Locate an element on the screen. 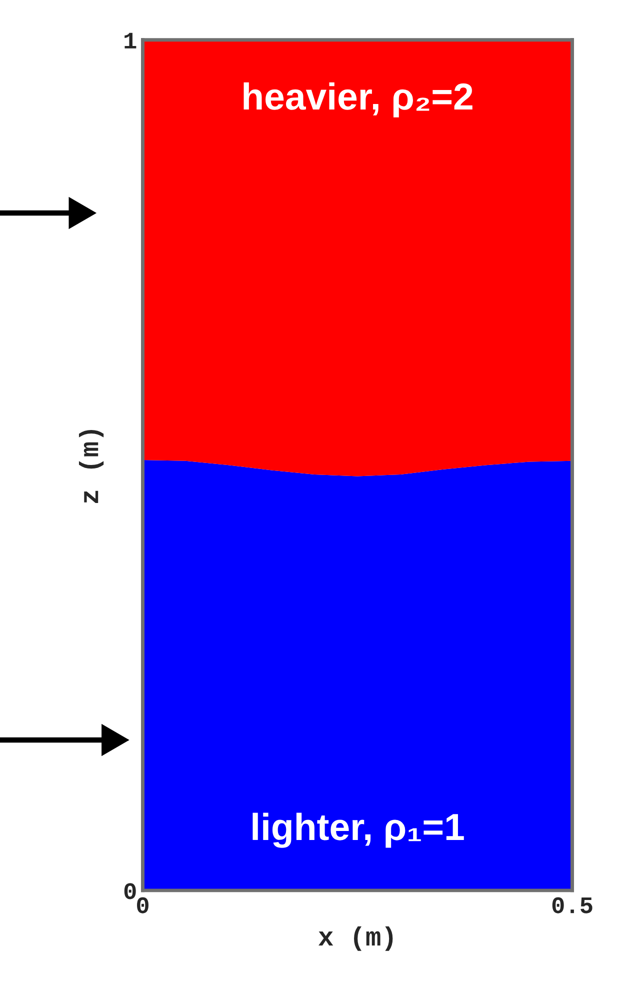 Image resolution: width=643 pixels, height=996 pixels. y-tick-label: 1 is located at coordinates (130, 40).